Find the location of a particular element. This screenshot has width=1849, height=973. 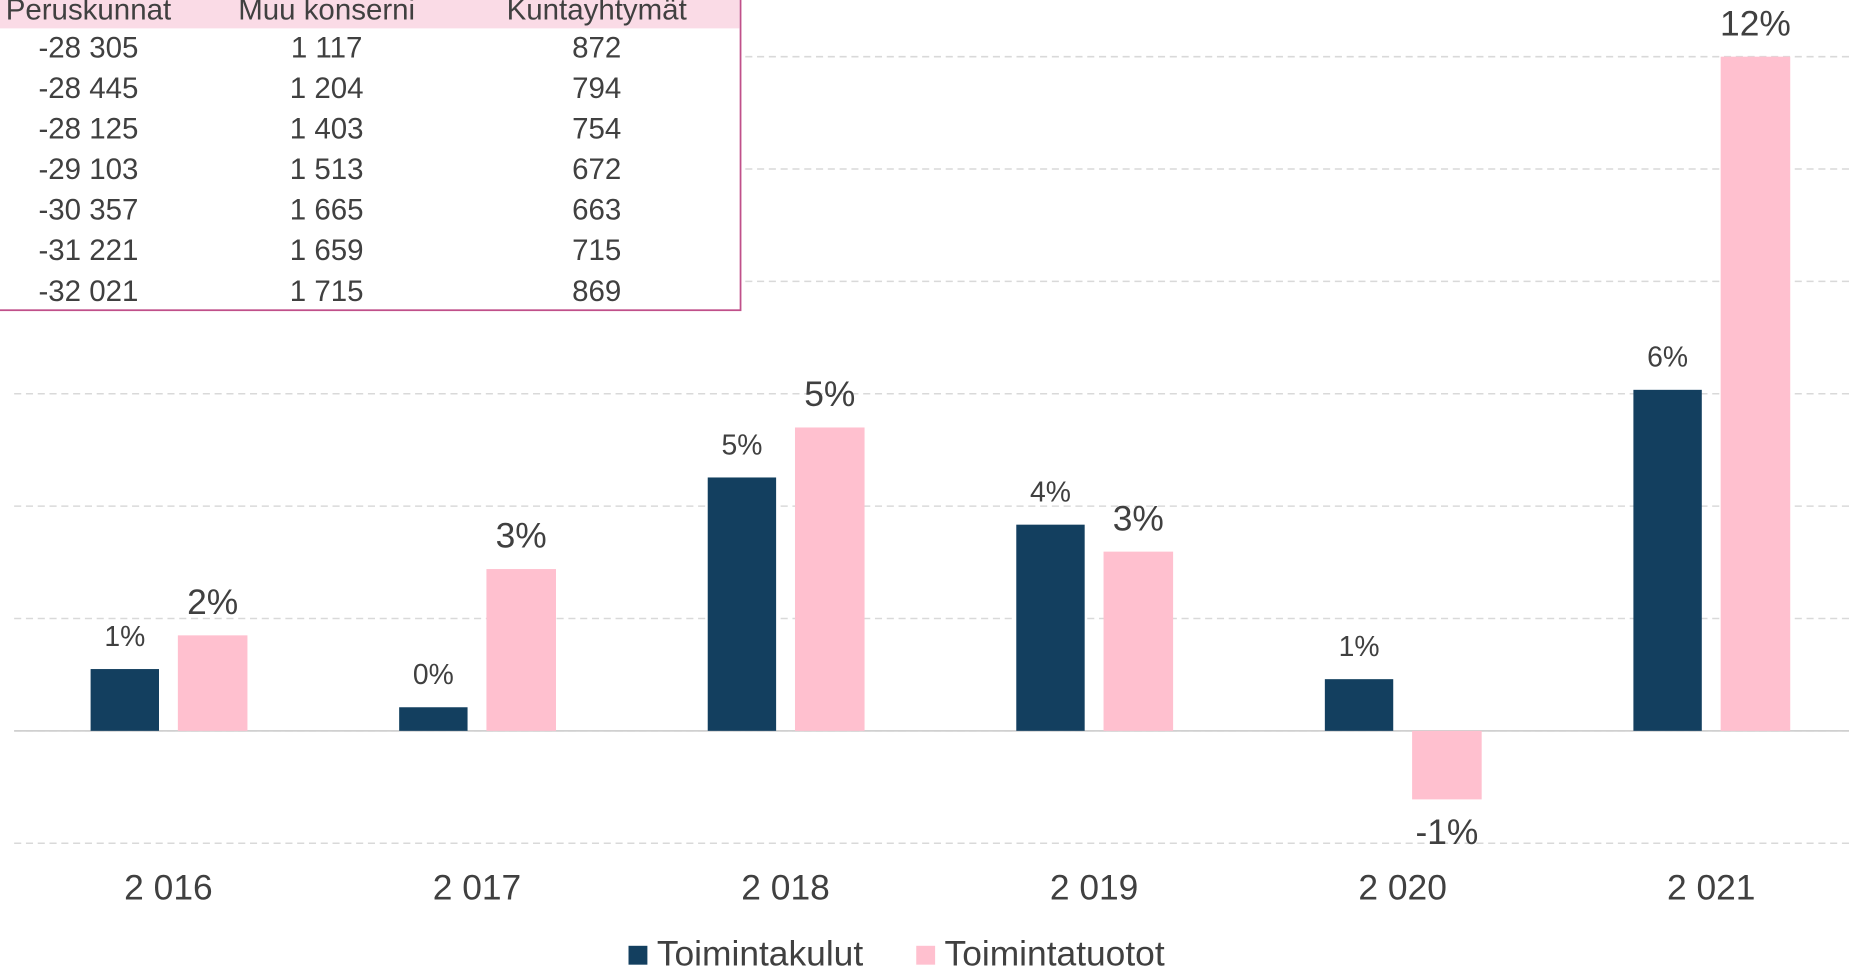

table-cell: -31 221 is located at coordinates (88, 250).